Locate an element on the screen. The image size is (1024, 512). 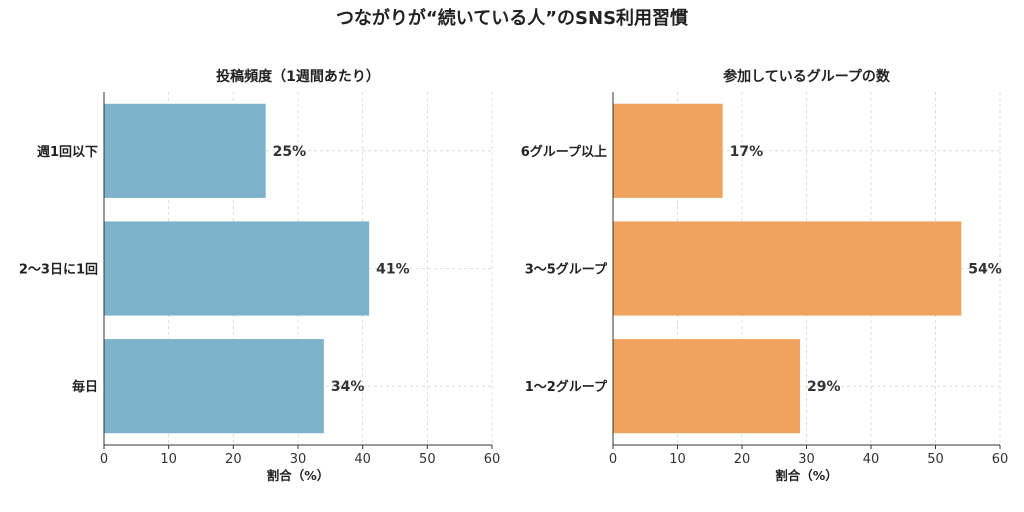
chart-title: 投稿頻度（1週間あたり） is located at coordinates (298, 76).